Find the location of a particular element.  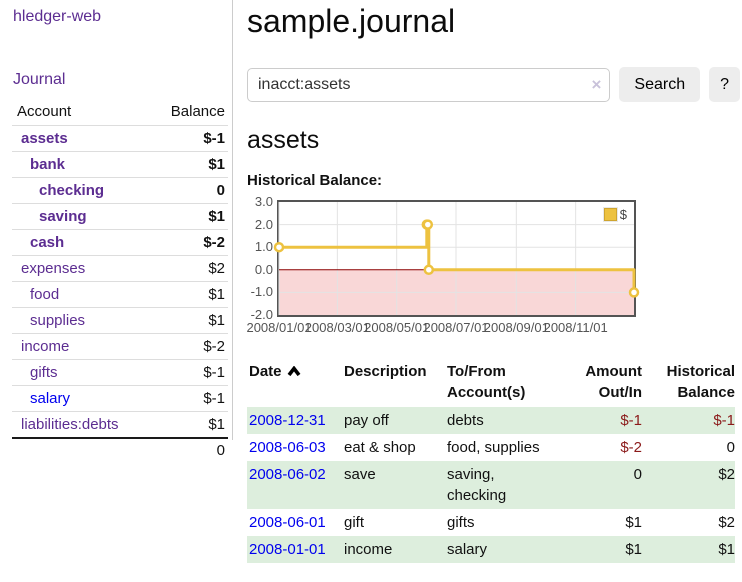

y-tick-label: 1.0 is located at coordinates (263, 247).